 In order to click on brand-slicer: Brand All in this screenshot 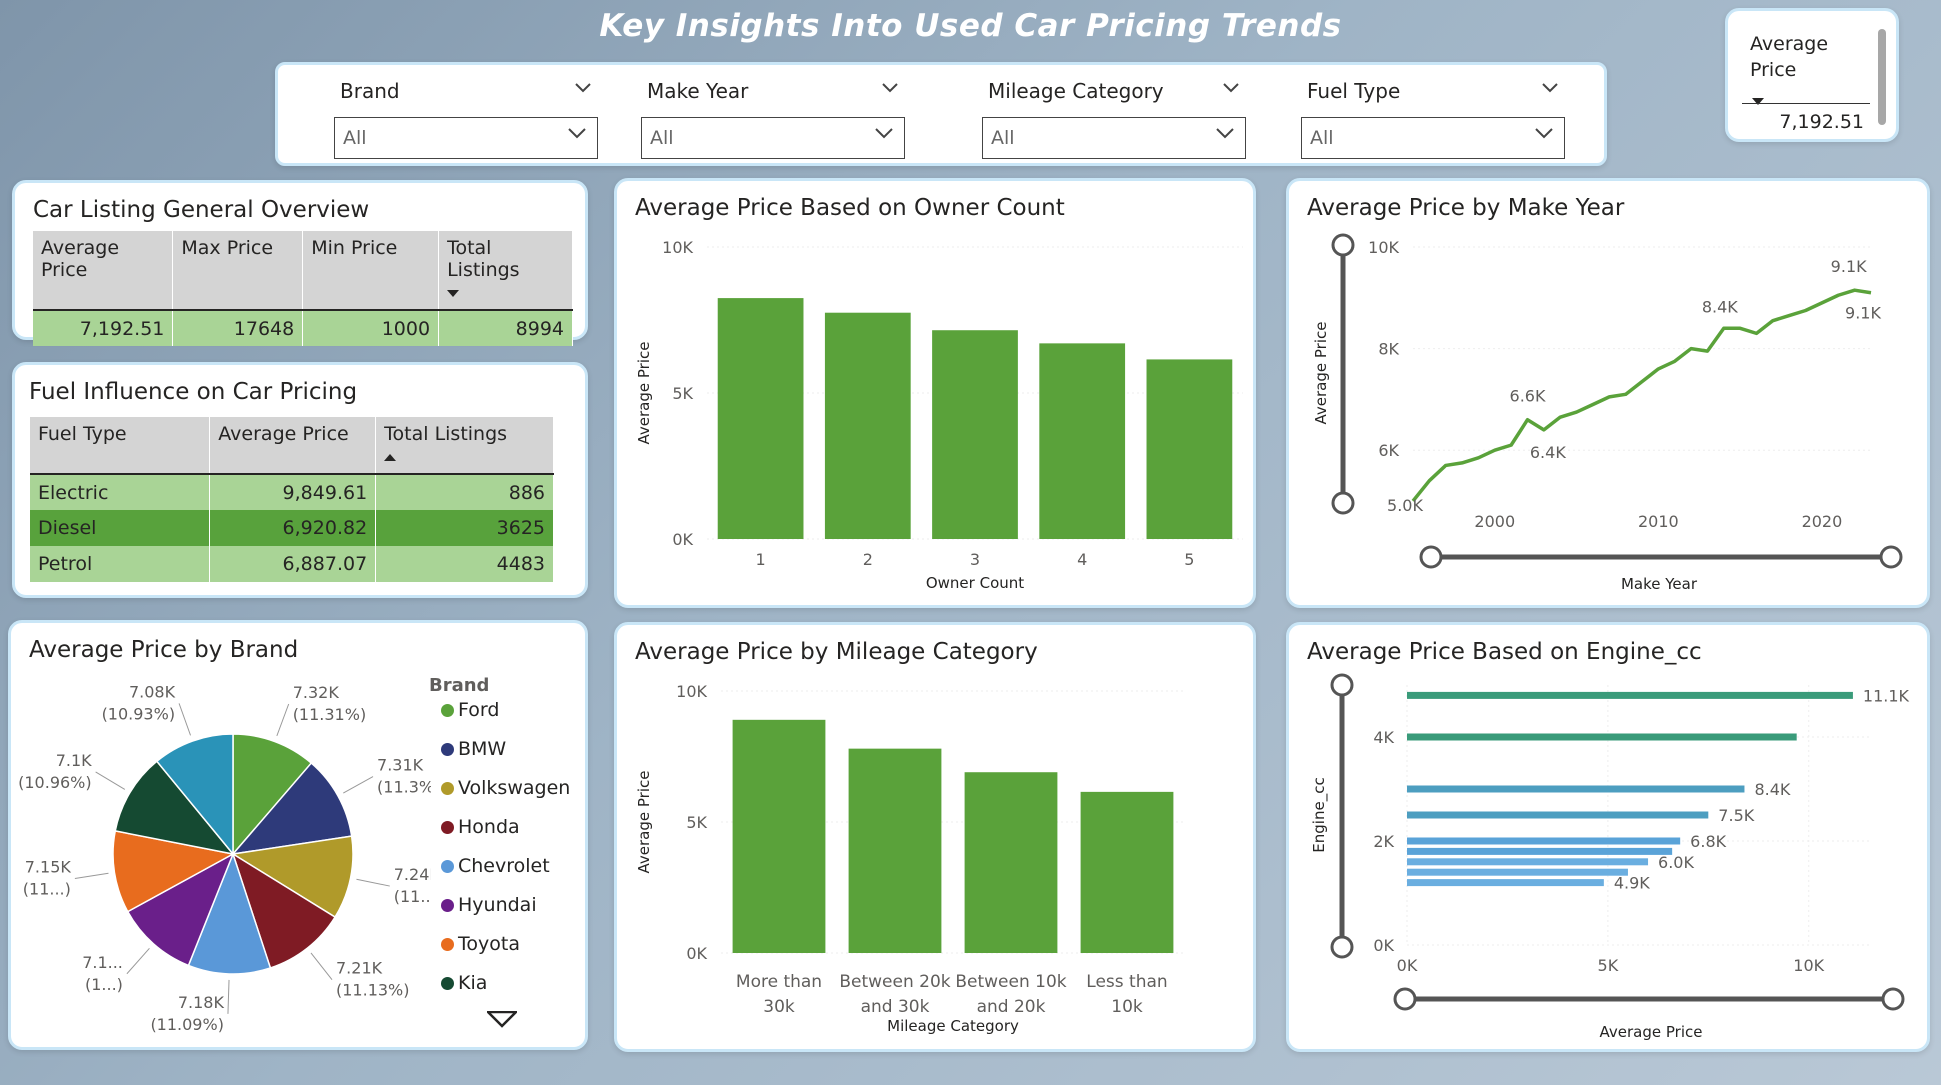, I will do `click(466, 118)`.